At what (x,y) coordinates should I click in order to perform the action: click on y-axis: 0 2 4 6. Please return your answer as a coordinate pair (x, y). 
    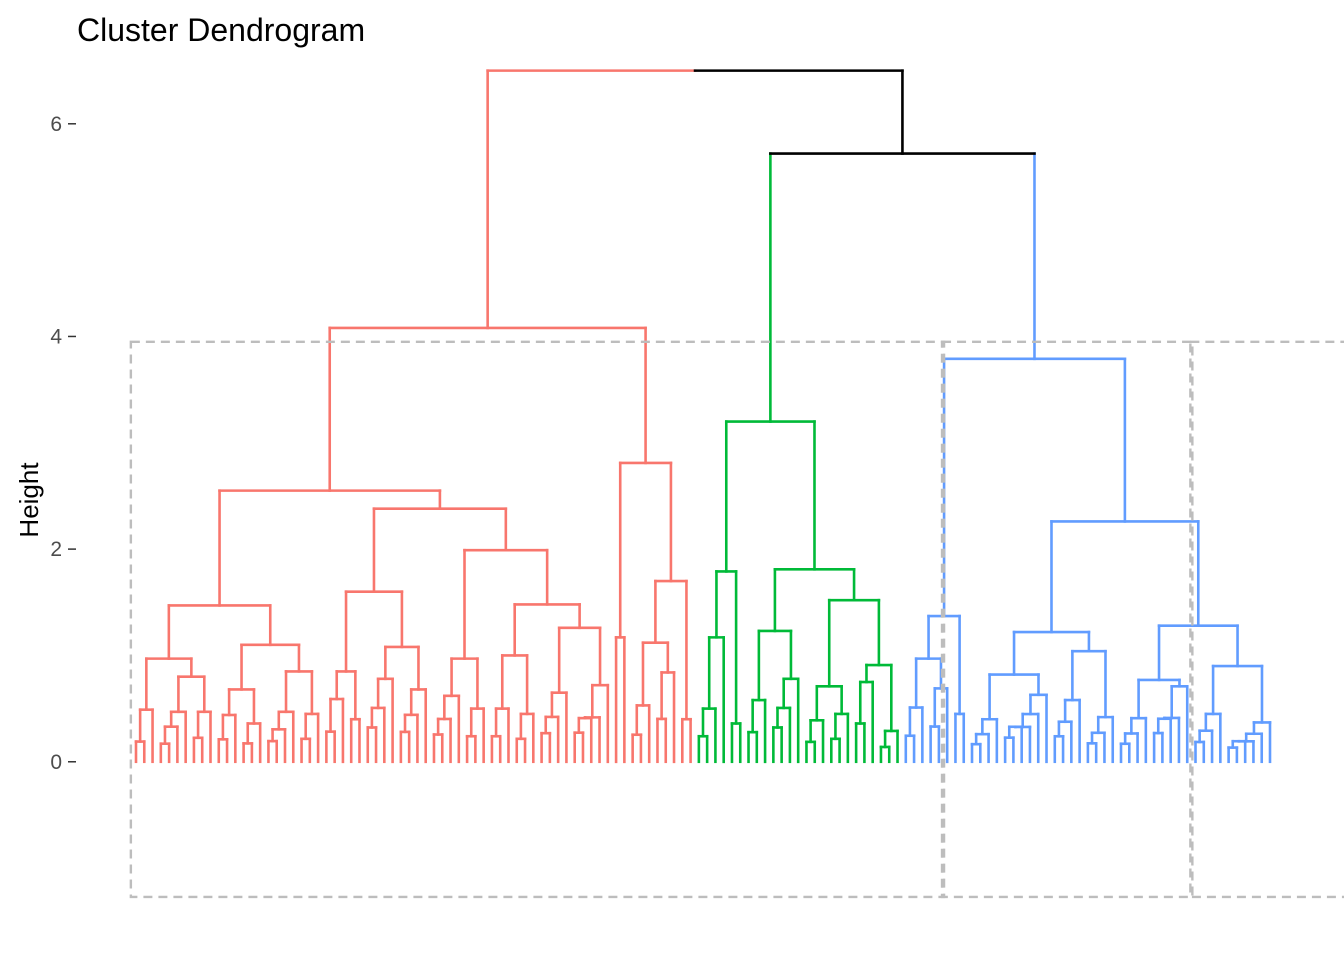
    Looking at the image, I should click on (63, 443).